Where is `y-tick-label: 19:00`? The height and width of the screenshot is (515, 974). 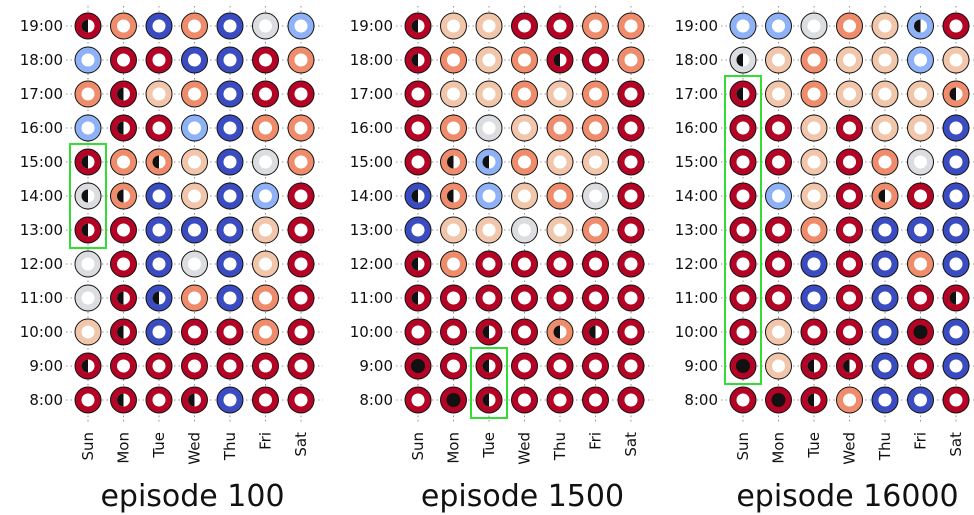 y-tick-label: 19:00 is located at coordinates (371, 26).